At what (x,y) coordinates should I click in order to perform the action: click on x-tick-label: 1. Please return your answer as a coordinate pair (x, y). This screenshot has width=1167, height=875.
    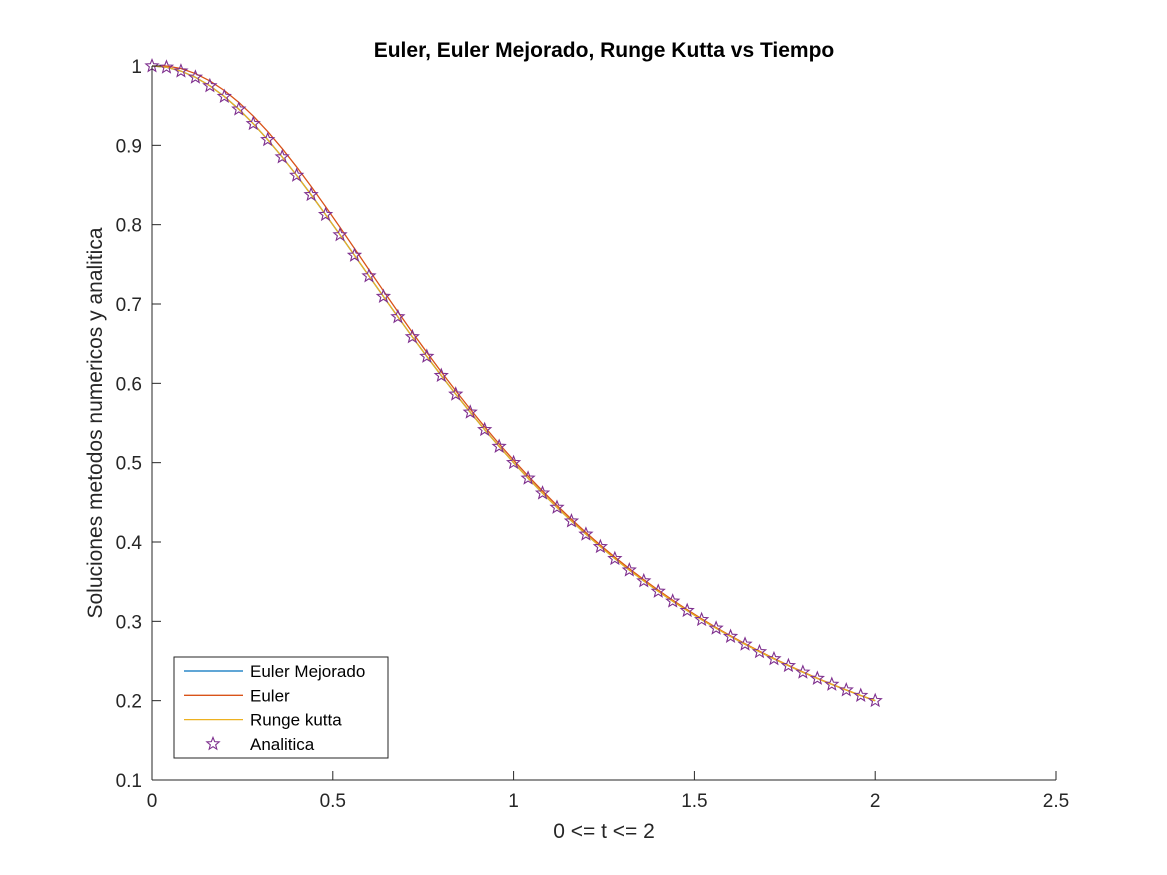
    Looking at the image, I should click on (513, 801).